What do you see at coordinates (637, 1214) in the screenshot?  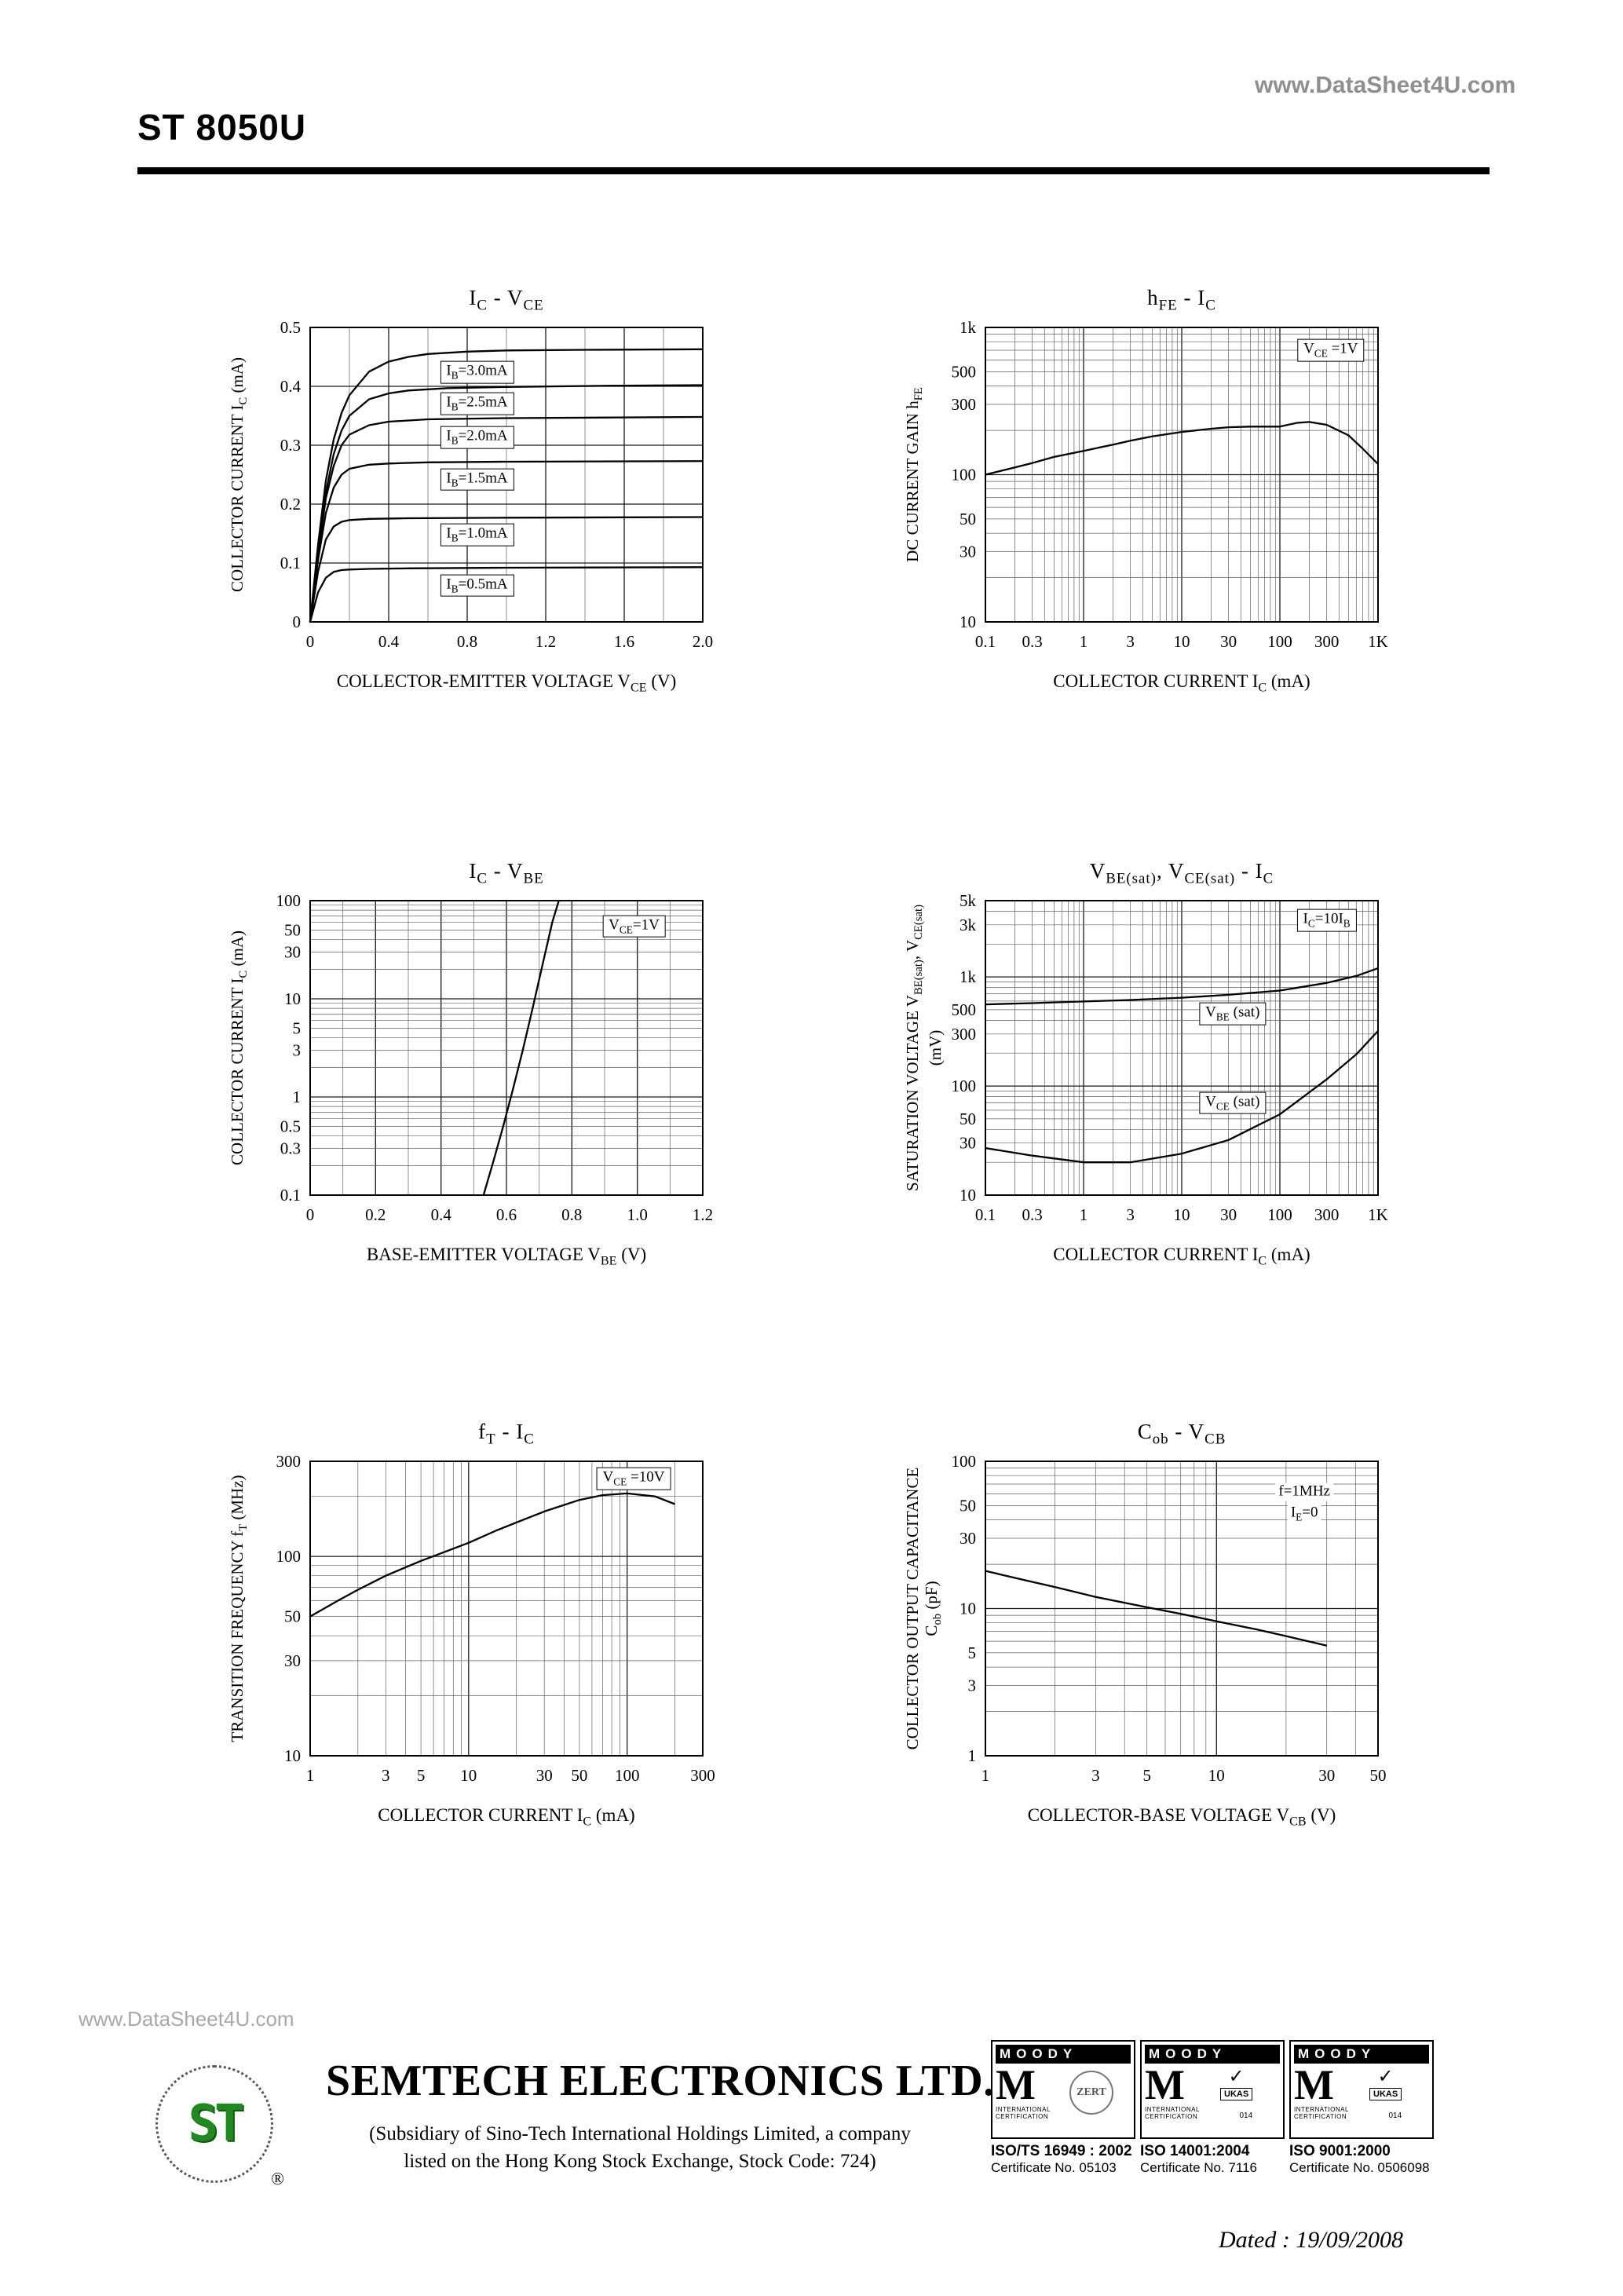 I see `x-tick-label: 1.0` at bounding box center [637, 1214].